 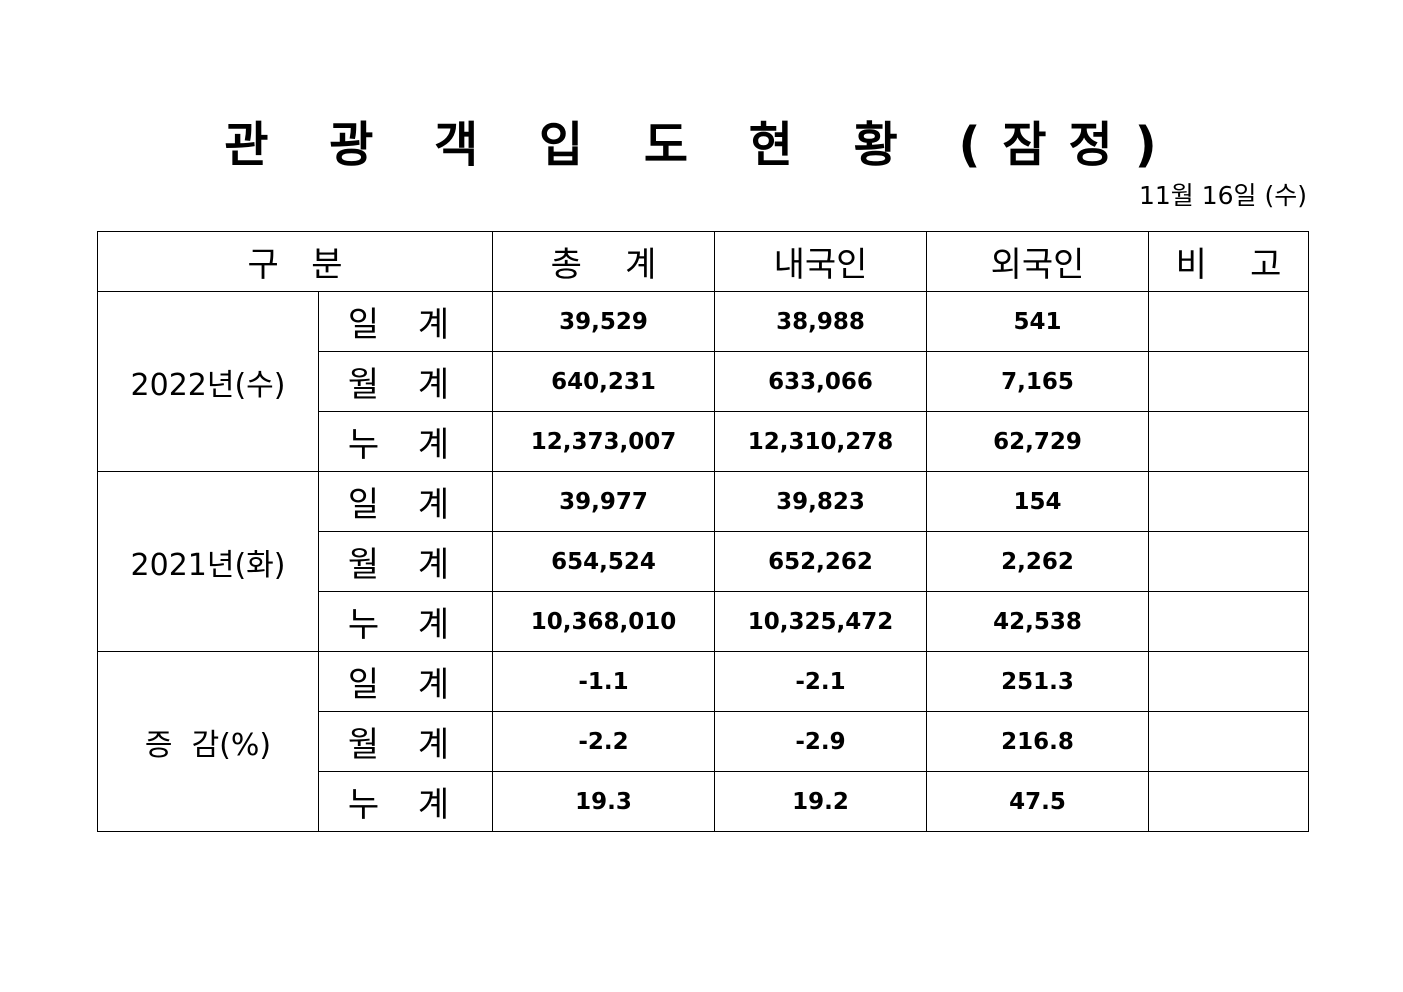 I want to click on table-row: 누 계 12,373,007 12,310,278 62,729, so click(x=703, y=441).